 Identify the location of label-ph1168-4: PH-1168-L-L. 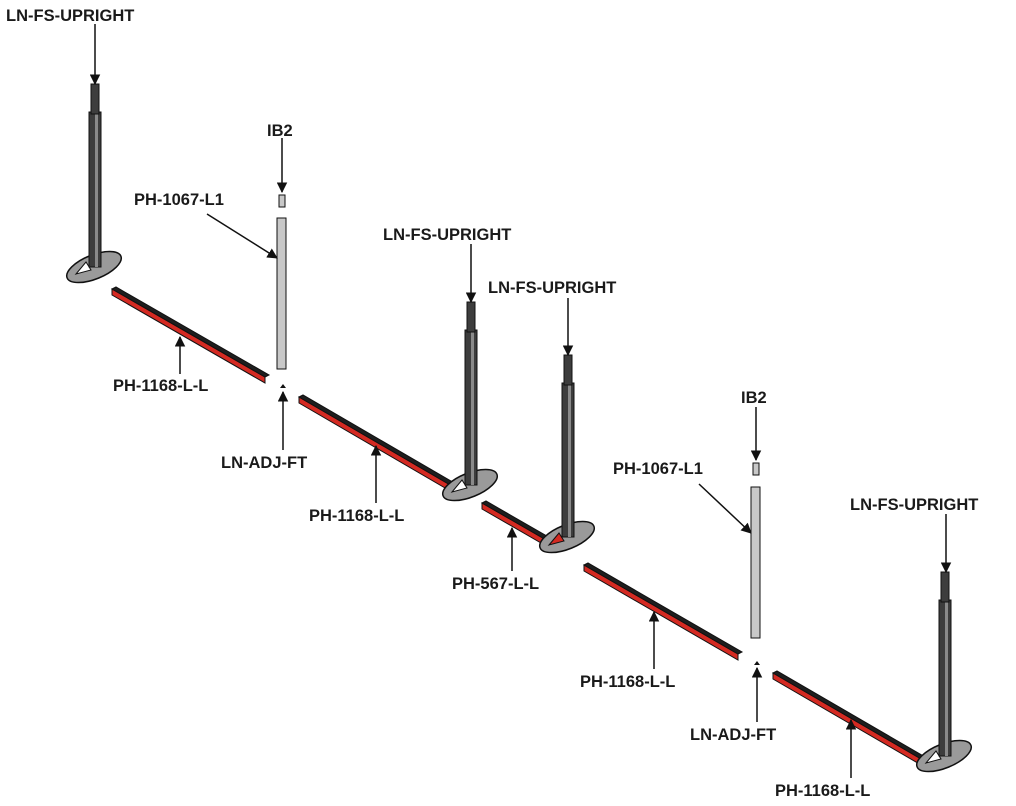
(822, 791).